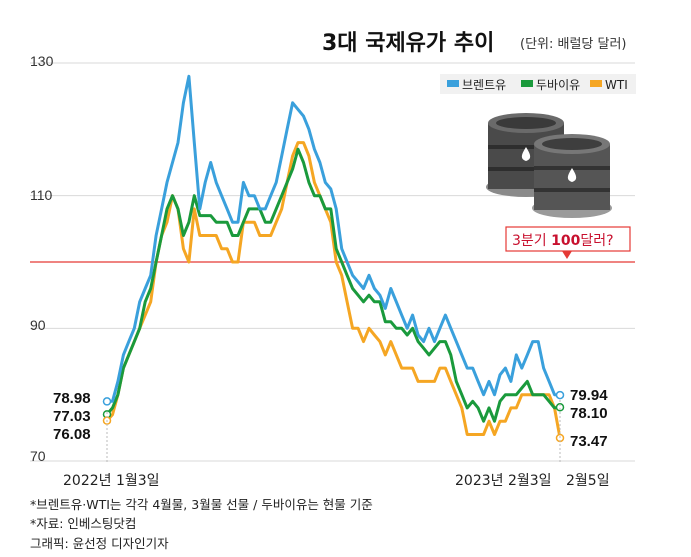 The width and height of the screenshot is (691, 557). I want to click on start-label-dubai: 77.03, so click(72, 416).